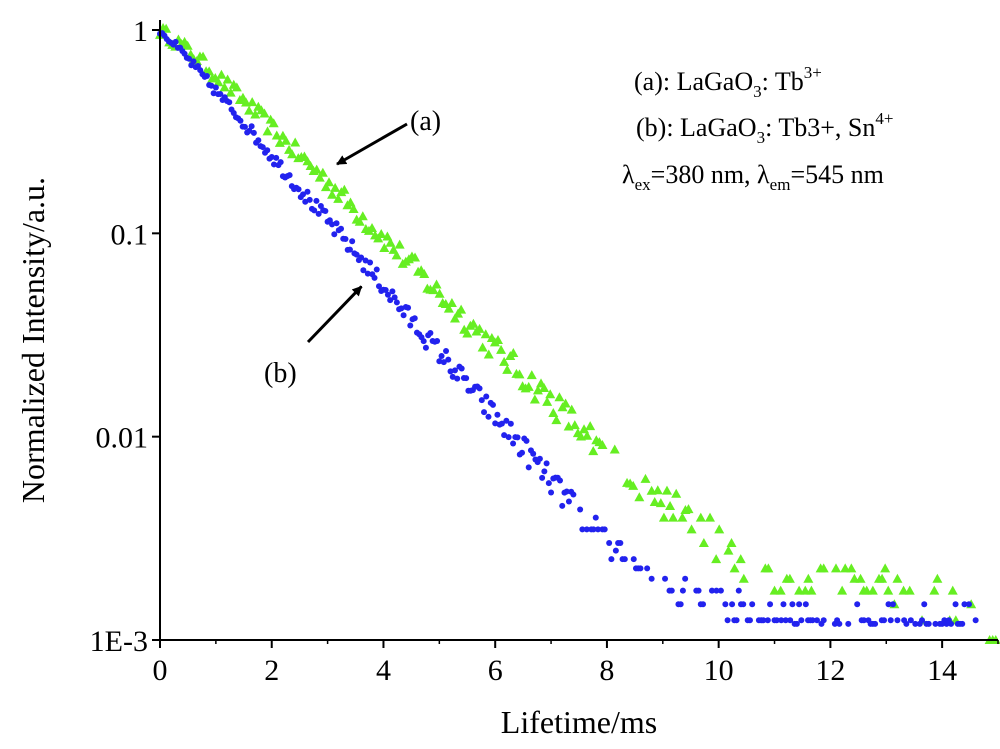 Image resolution: width=1000 pixels, height=749 pixels. Describe the element at coordinates (280, 373) in the screenshot. I see `annotation-b: (b)` at that location.